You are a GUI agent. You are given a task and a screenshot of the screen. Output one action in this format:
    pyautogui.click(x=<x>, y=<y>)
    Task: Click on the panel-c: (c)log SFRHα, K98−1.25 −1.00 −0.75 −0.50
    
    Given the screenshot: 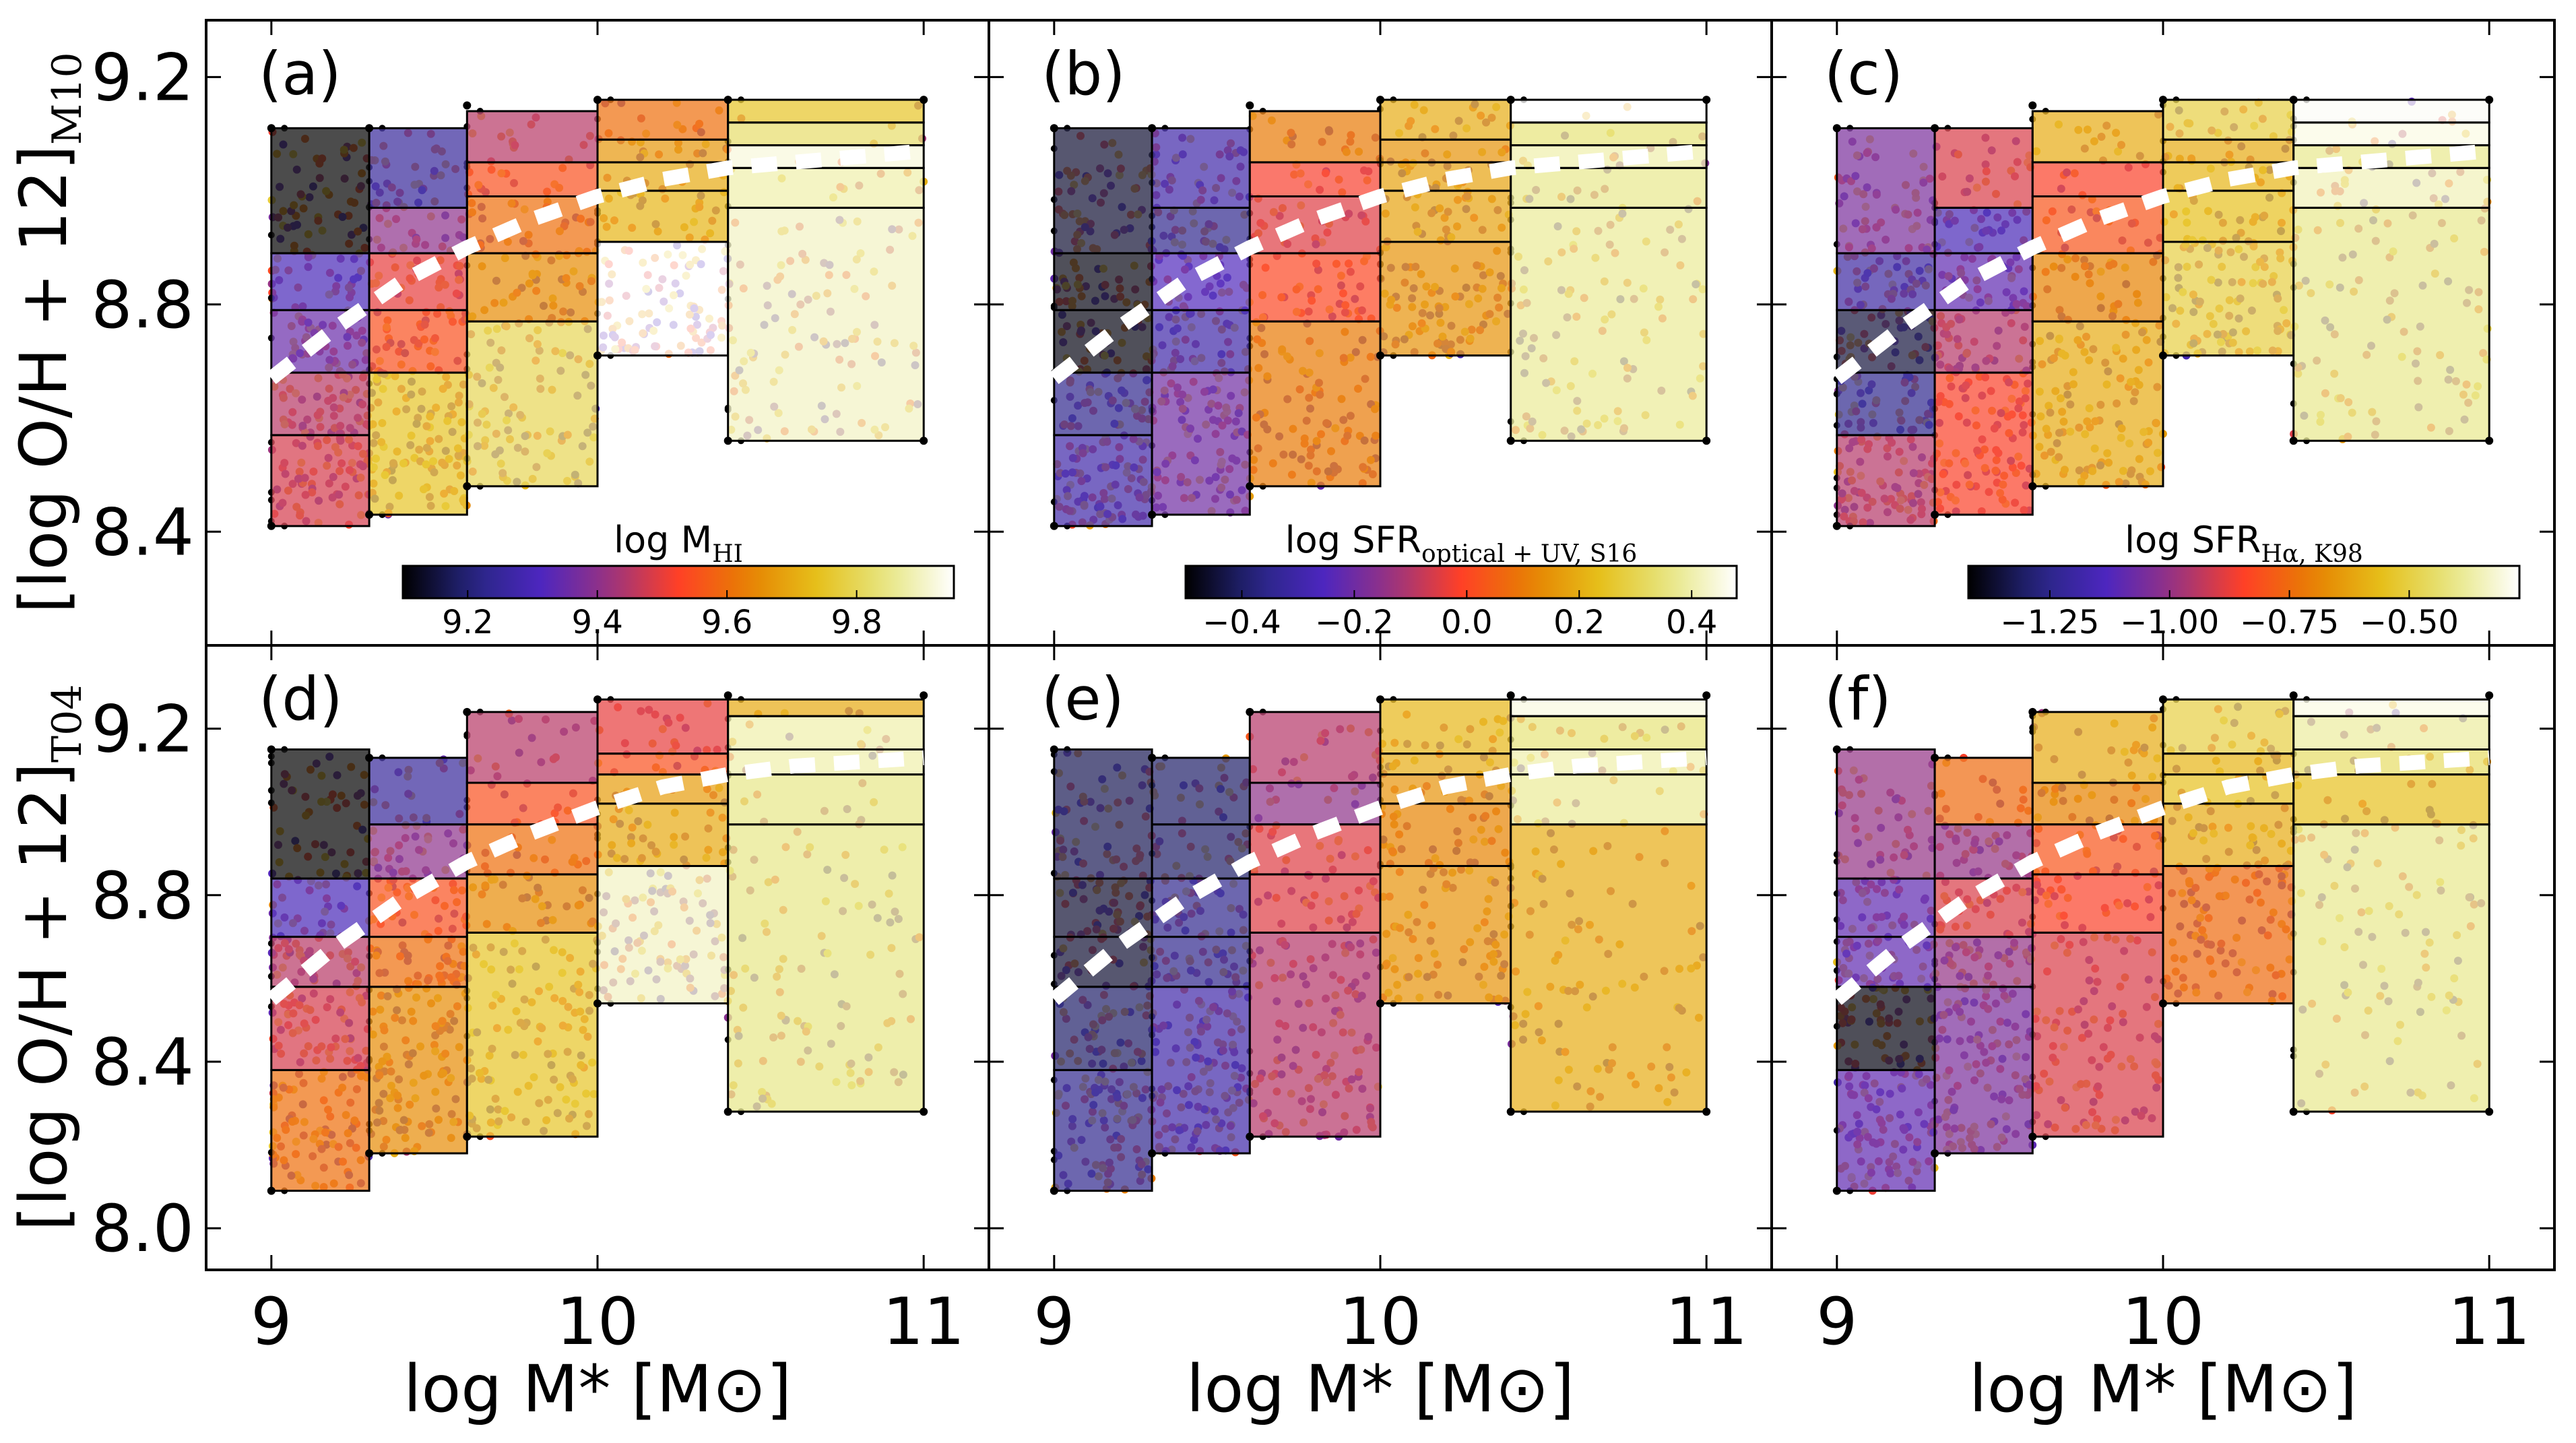 What is the action you would take?
    pyautogui.click(x=2163, y=333)
    